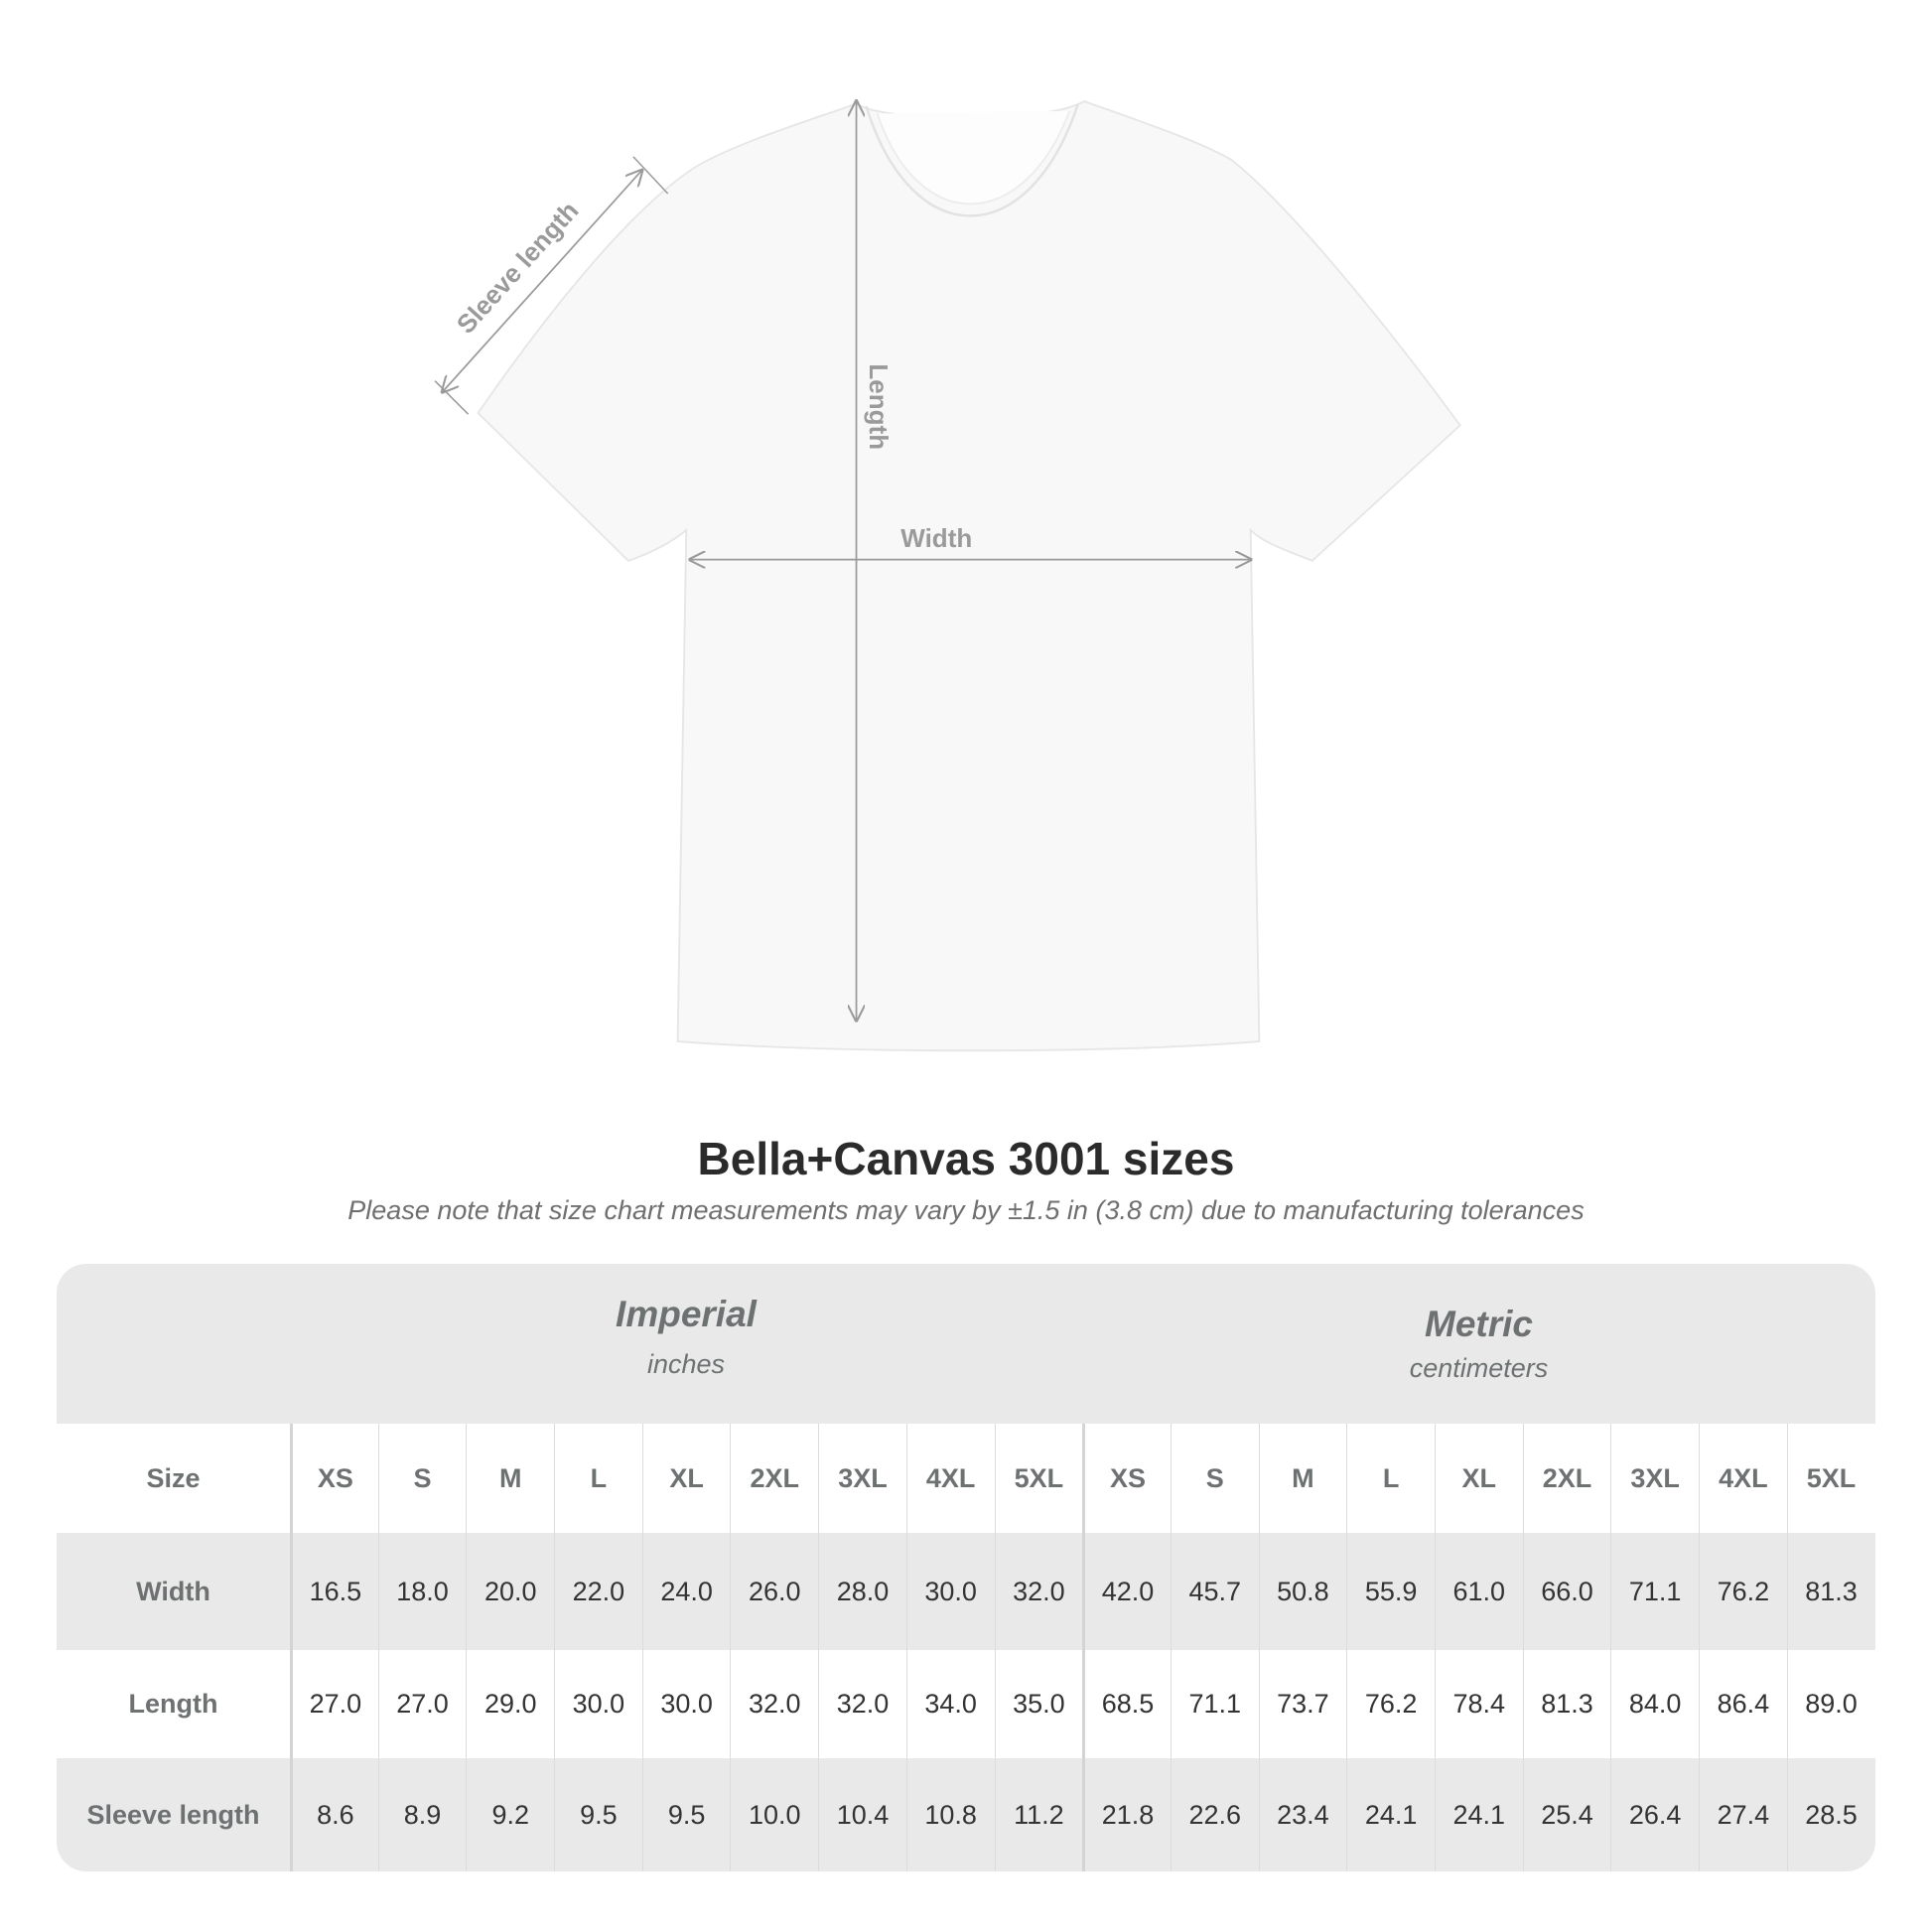  Describe the element at coordinates (687, 1314) in the screenshot. I see `group-title: Imperial` at that location.